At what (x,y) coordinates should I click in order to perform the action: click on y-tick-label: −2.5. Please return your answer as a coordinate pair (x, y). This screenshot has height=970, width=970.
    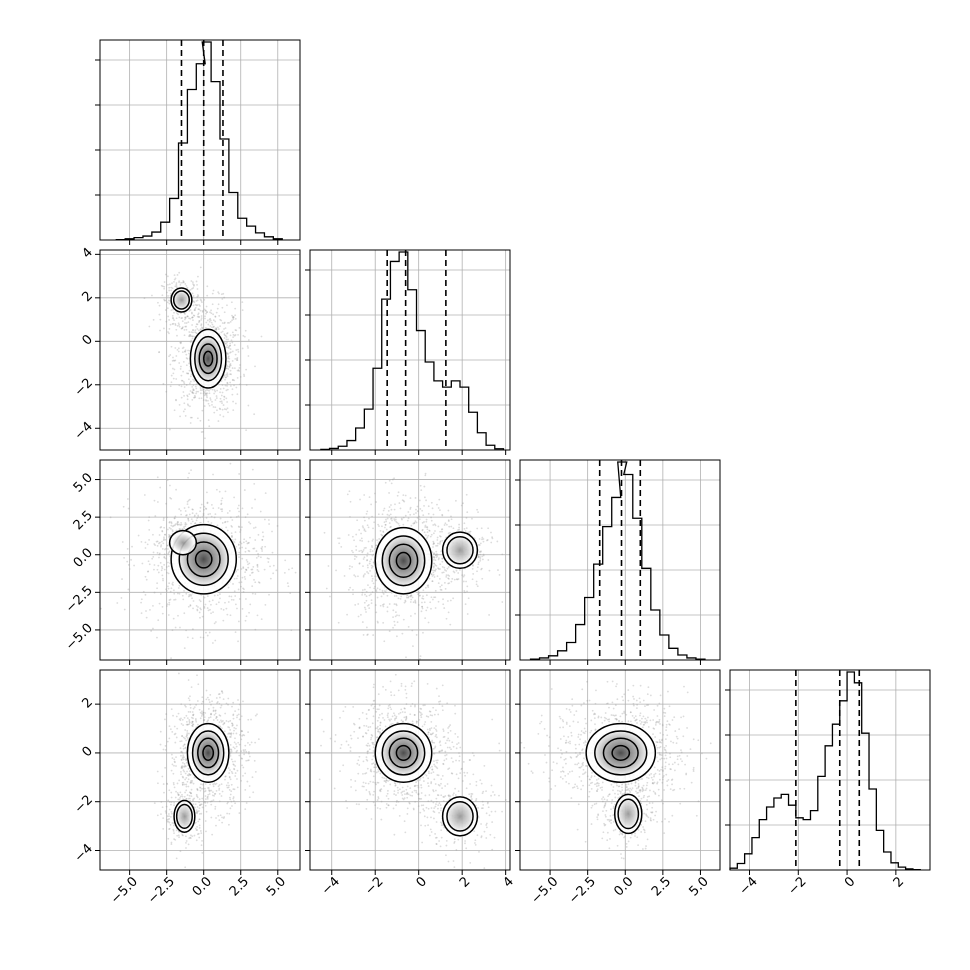
    Looking at the image, I should click on (79, 599).